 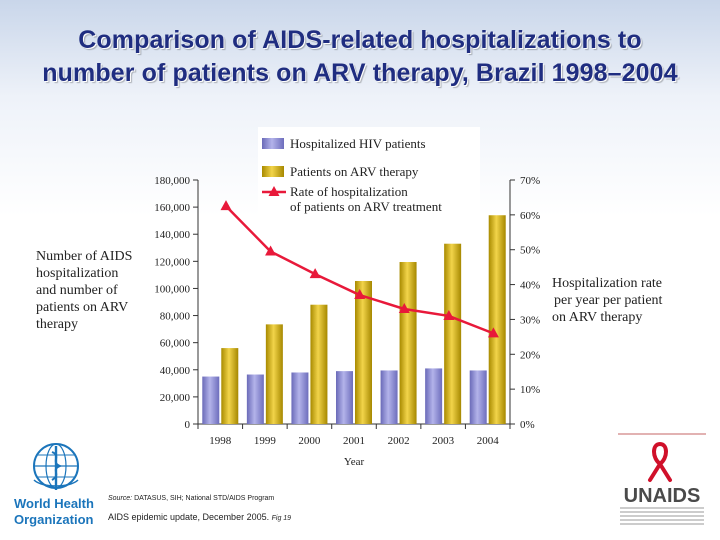 I want to click on x-tick-label: 2002, so click(x=399, y=441).